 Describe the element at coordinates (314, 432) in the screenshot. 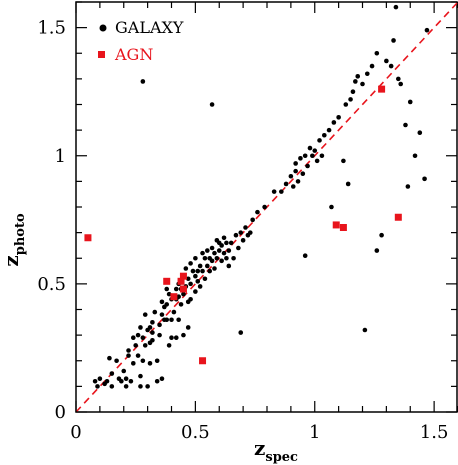

I see `x-tick-label: 1` at that location.